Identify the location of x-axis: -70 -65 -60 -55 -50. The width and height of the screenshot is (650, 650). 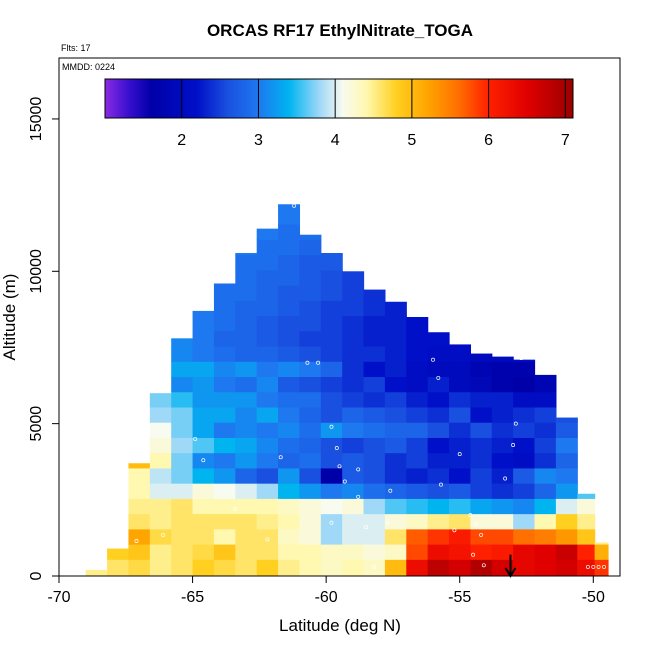
(326, 590).